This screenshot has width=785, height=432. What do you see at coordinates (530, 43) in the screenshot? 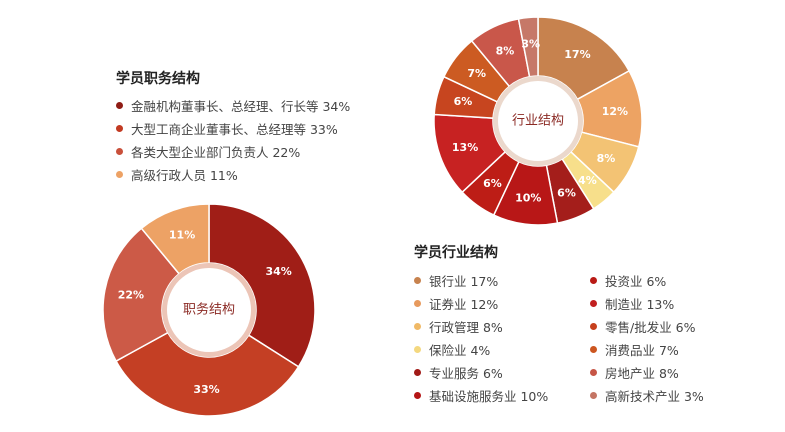
I see `industry-donut-value-label: 3%` at bounding box center [530, 43].